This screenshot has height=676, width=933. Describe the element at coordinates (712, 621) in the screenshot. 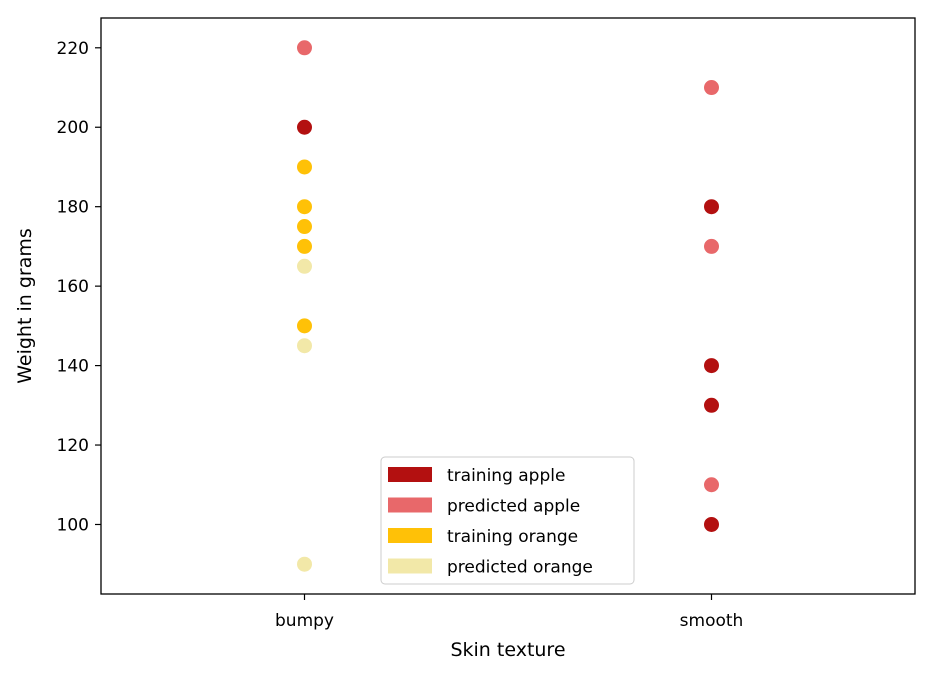

I see `x-tick-label: smooth` at that location.